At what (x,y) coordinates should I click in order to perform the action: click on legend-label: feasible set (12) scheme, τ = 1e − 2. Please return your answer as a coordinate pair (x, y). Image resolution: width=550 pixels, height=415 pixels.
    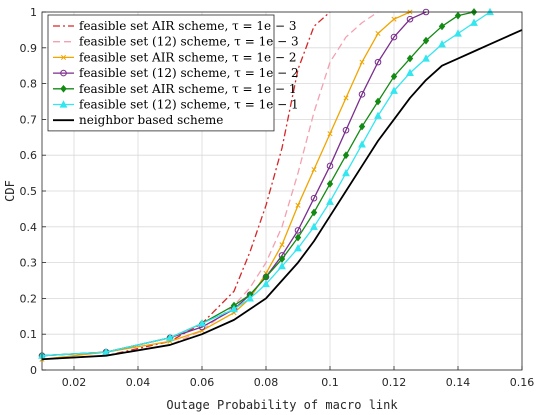
    Looking at the image, I should click on (189, 73).